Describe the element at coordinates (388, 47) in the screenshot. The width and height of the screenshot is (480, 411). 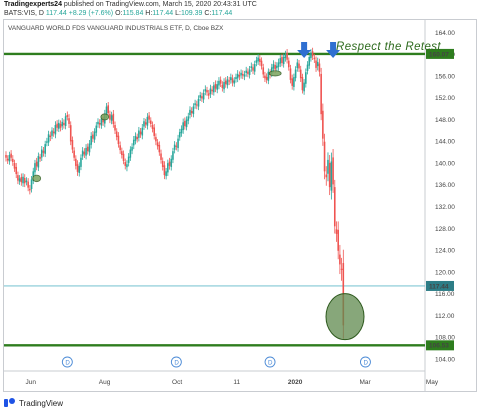
I see `annotation-text: Respect the Retest` at that location.